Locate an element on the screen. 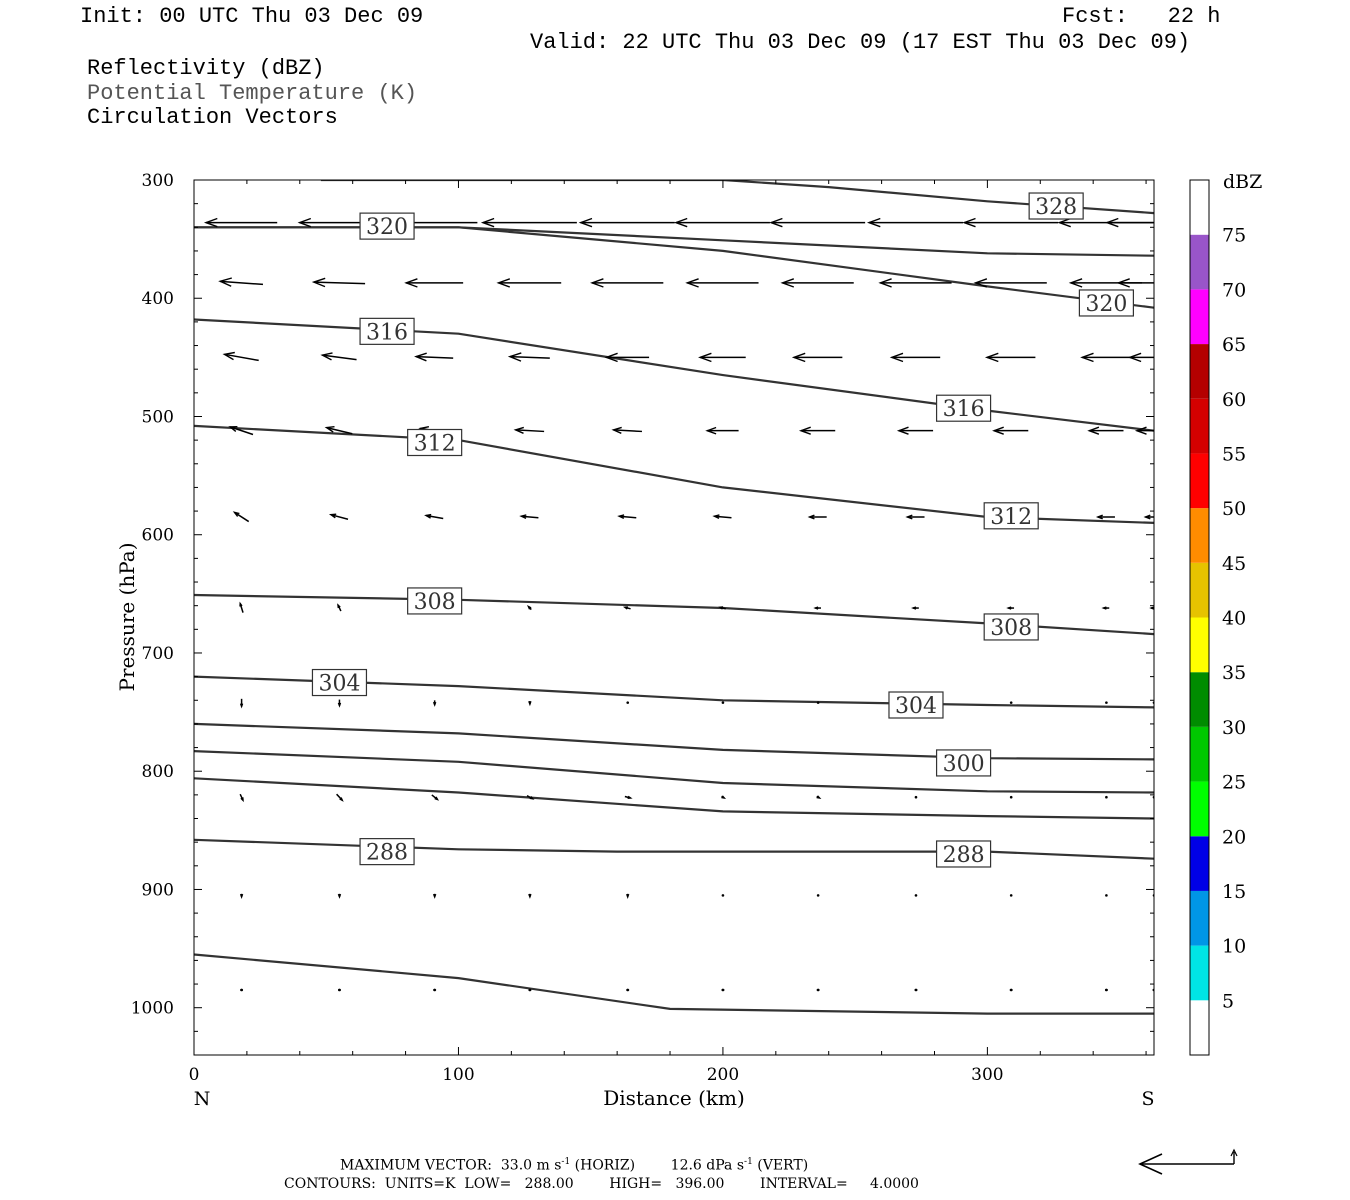 The width and height of the screenshot is (1350, 1200). colorbar-level-label: 30 is located at coordinates (1234, 728).